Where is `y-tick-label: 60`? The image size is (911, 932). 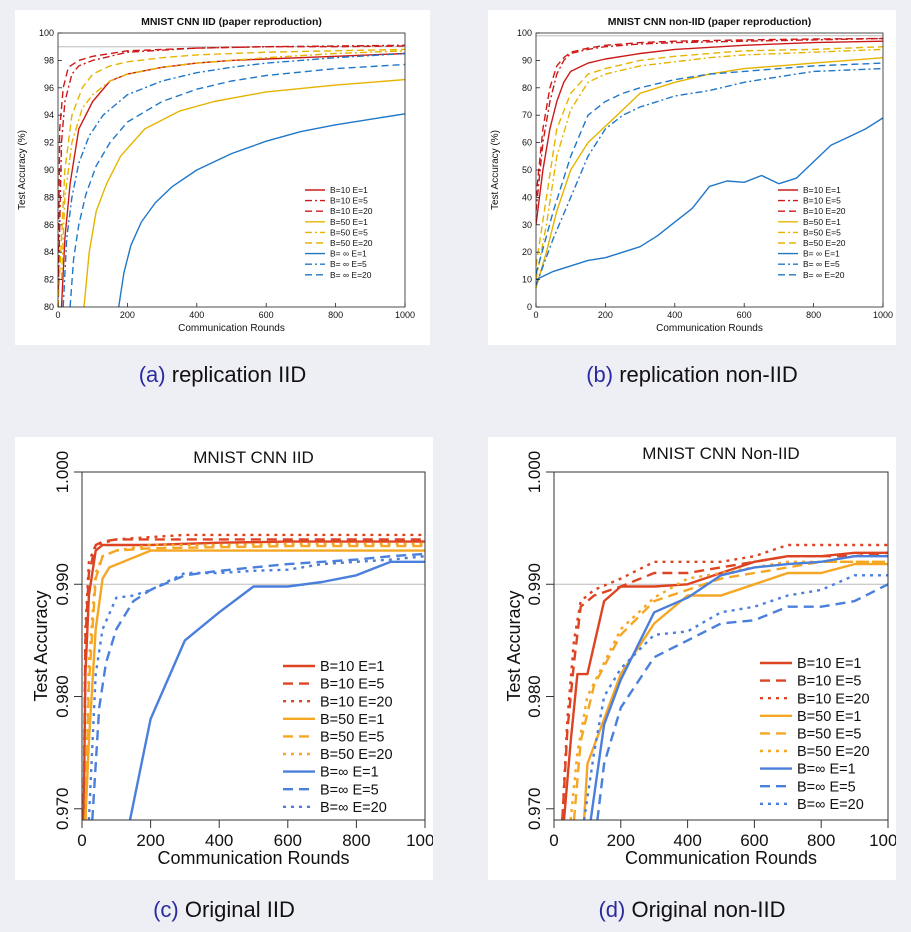
y-tick-label: 60 is located at coordinates (527, 143).